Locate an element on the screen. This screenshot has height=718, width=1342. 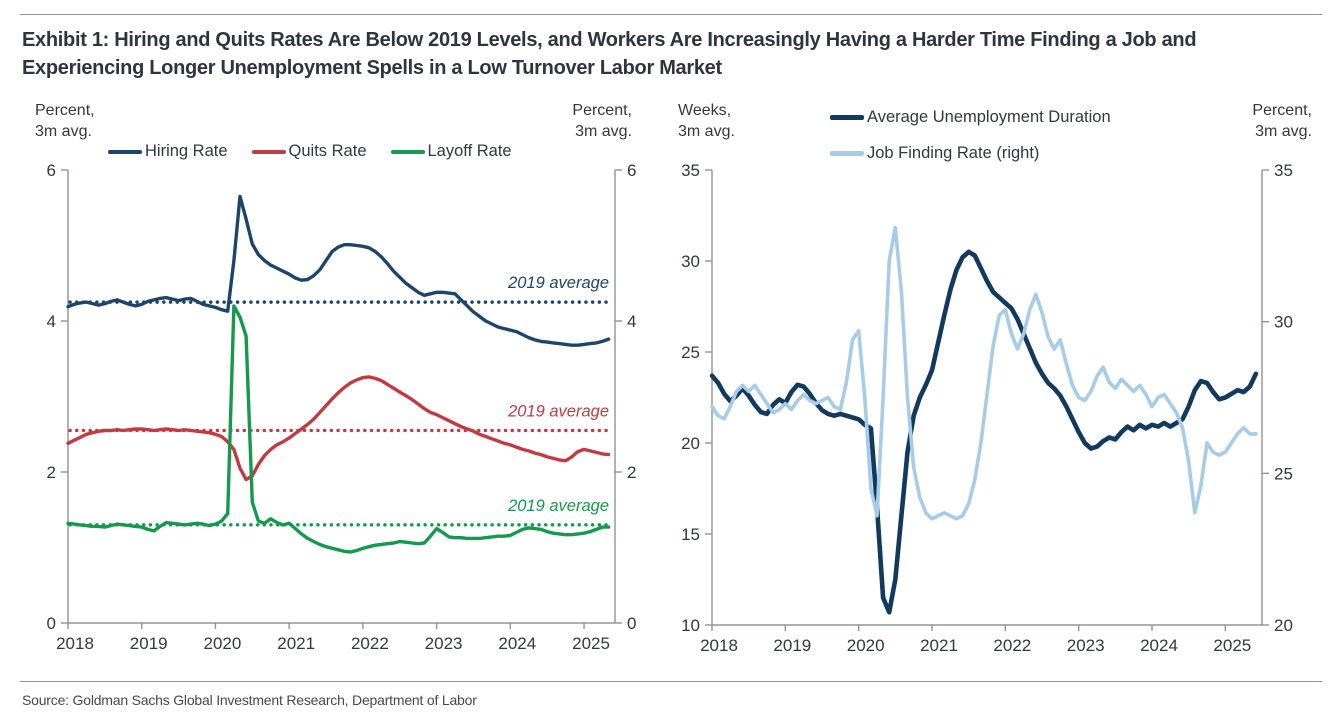
series-hiring-rate-line is located at coordinates (338, 270).